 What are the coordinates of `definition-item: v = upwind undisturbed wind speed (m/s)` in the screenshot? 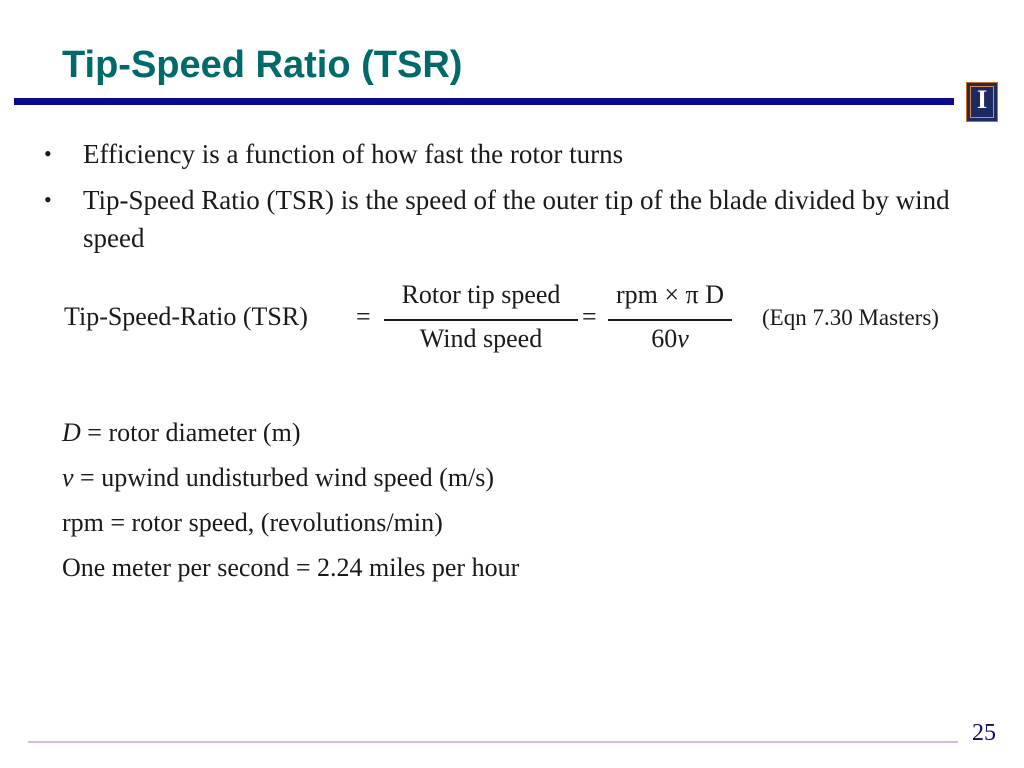 It's located at (512, 477).